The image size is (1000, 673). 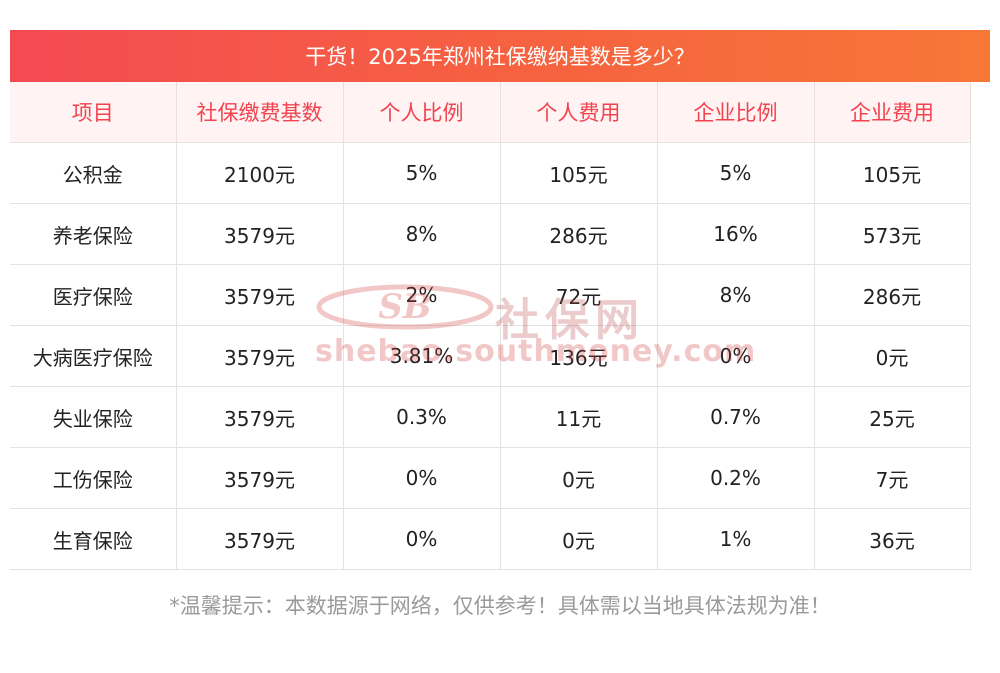 I want to click on cell-company-cost: 573元, so click(x=892, y=234).